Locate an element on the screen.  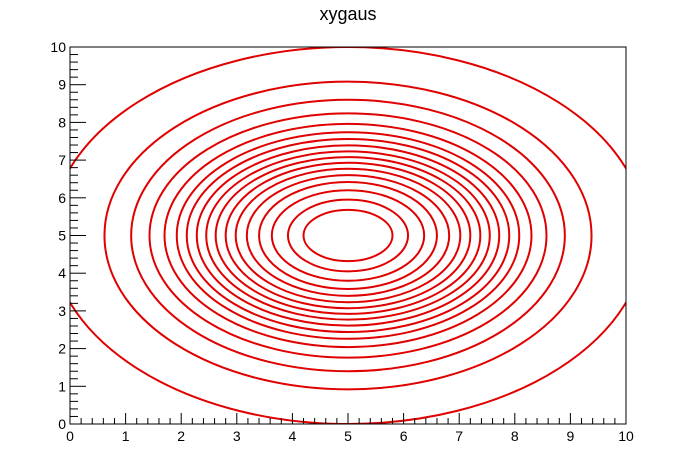
x-tick-label: 1 is located at coordinates (126, 436).